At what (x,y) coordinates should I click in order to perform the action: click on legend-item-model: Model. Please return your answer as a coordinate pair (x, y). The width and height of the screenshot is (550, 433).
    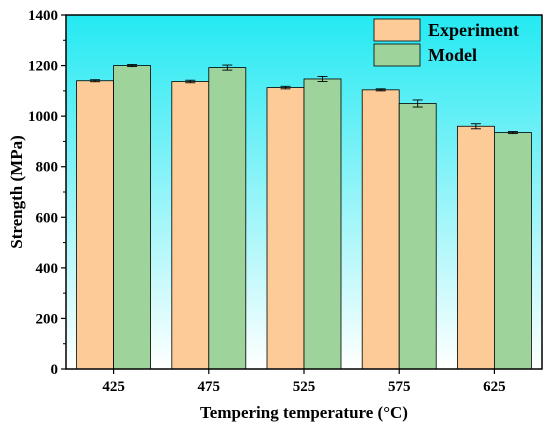
    Looking at the image, I should click on (425, 55).